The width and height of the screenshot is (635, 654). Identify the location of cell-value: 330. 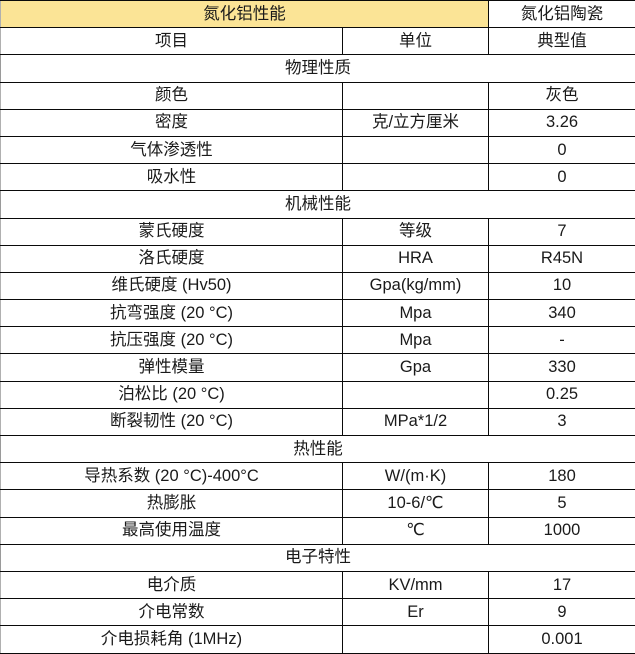
(562, 367).